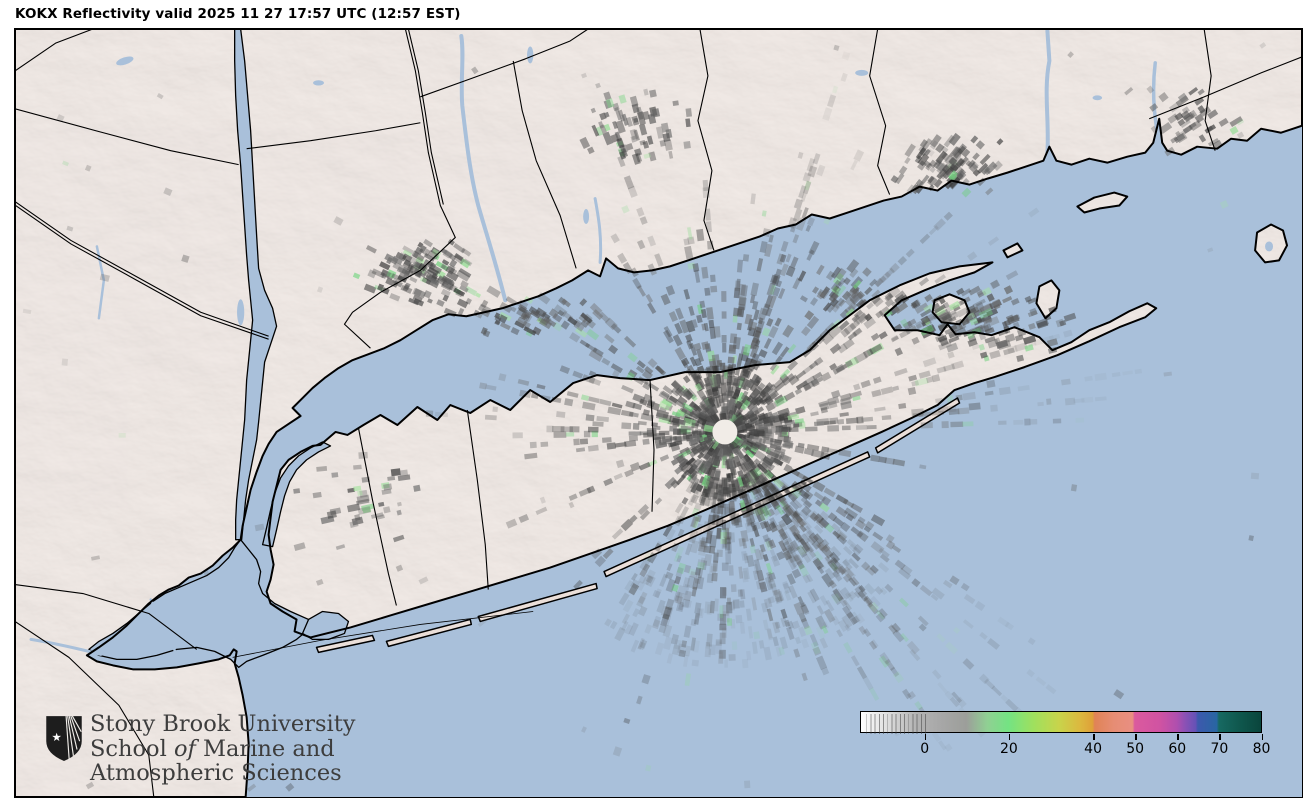 The height and width of the screenshot is (811, 1316). What do you see at coordinates (212, 748) in the screenshot?
I see `logo-line-2: School of Marine and` at bounding box center [212, 748].